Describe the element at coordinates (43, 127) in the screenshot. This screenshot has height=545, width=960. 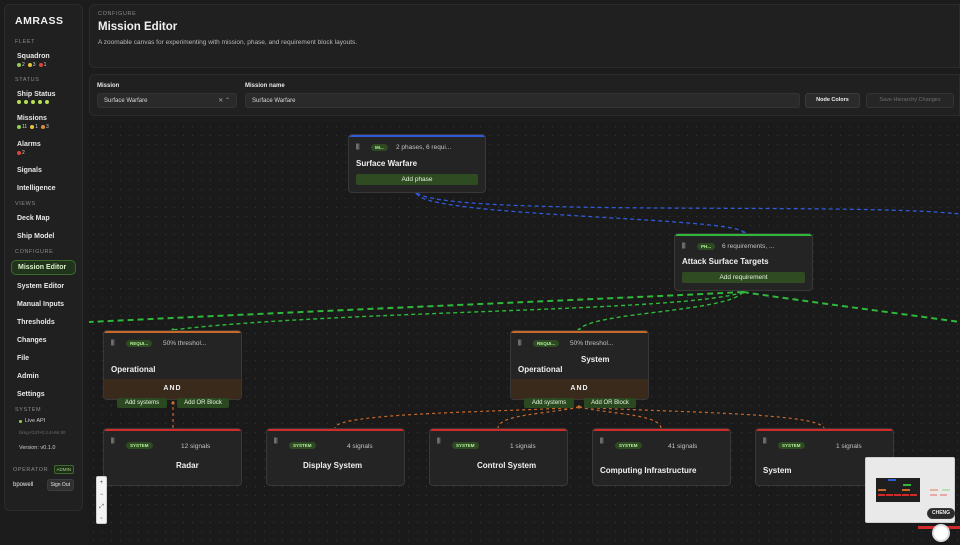
I see `missions-status-counts: 11 1 3` at that location.